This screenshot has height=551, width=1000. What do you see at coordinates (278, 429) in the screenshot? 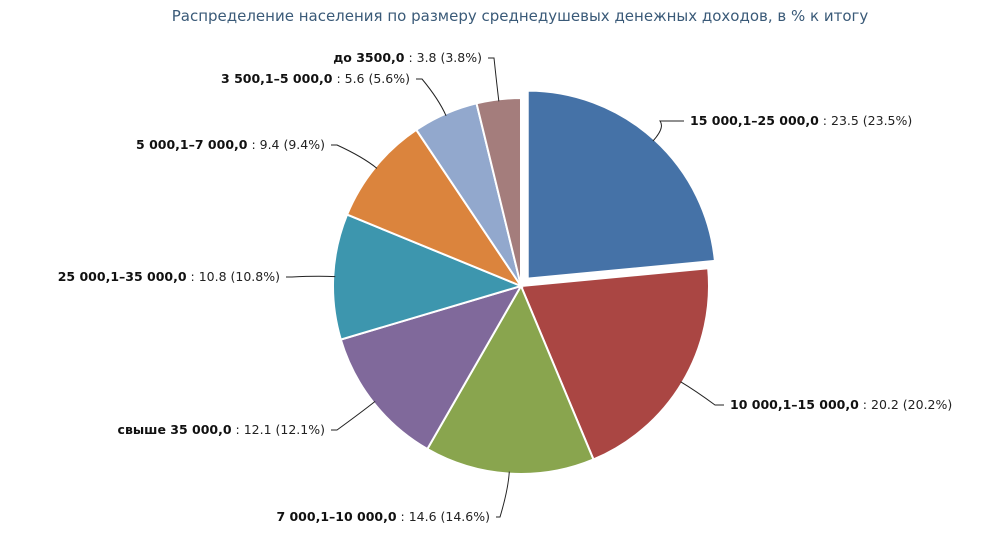
I see `slice-label-value: : 12.1 (12.1%)` at bounding box center [278, 429].